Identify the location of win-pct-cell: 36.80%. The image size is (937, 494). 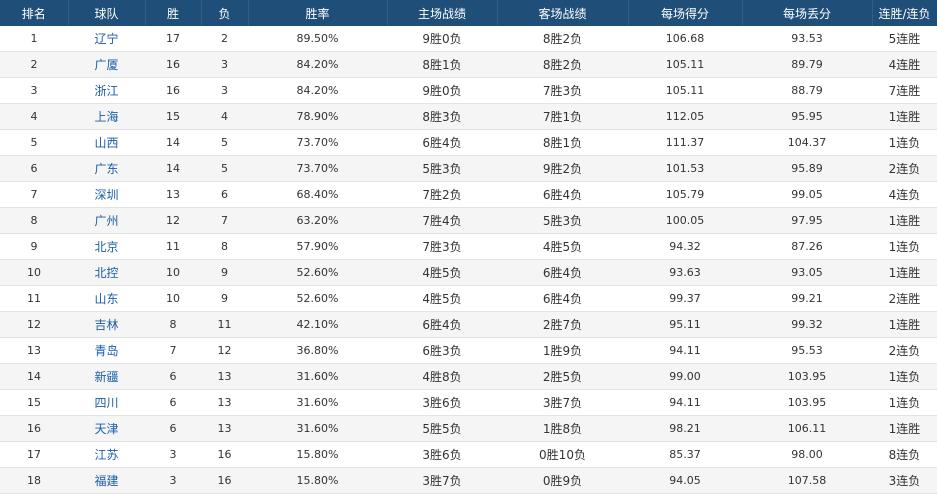
(317, 350).